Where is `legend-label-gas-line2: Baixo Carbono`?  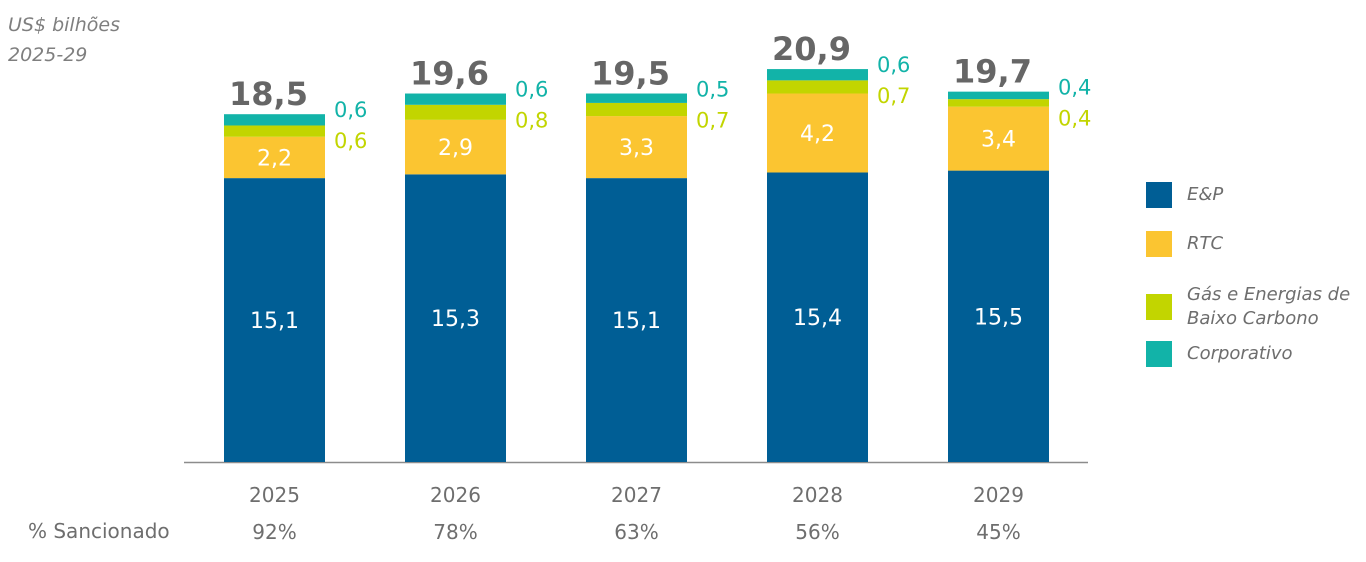
legend-label-gas-line2: Baixo Carbono is located at coordinates (1253, 318).